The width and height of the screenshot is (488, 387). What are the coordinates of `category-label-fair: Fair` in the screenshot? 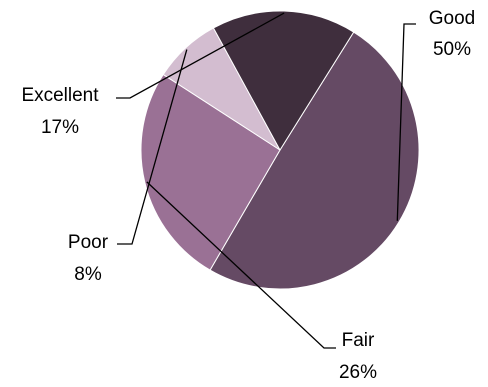 It's located at (358, 340).